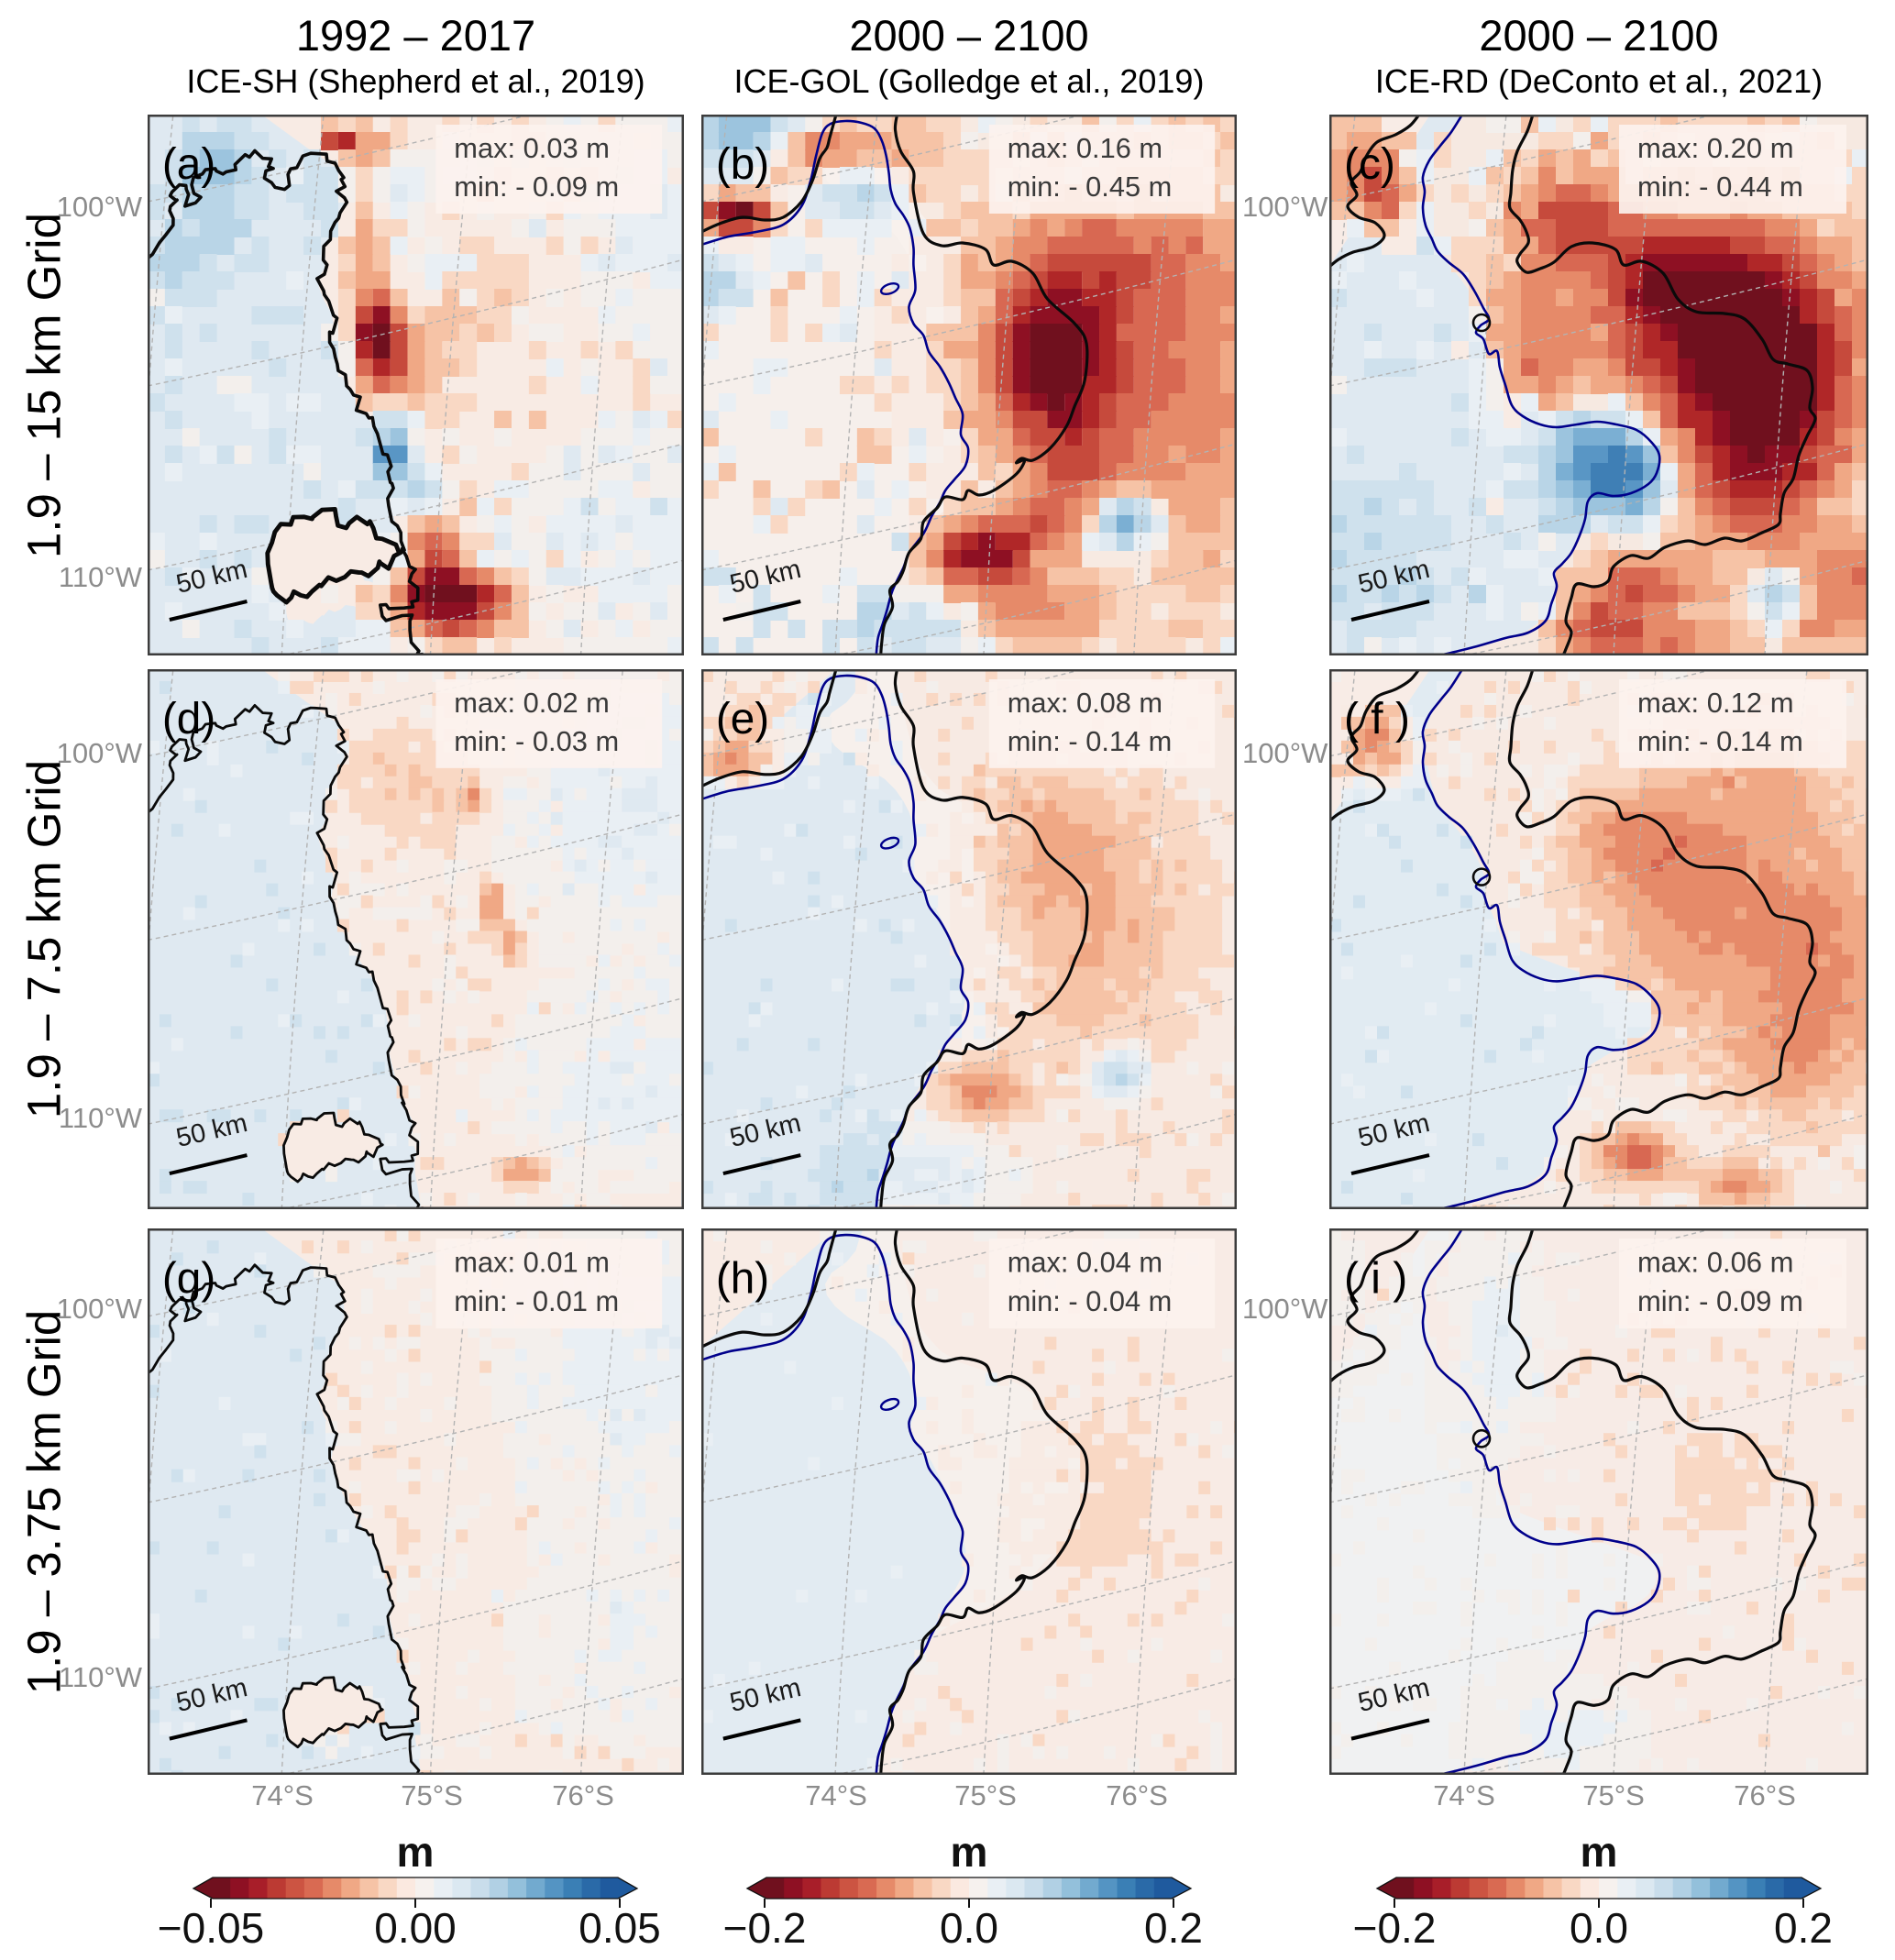 This screenshot has height=1960, width=1895. I want to click on svg-text: max: 0.06 m, so click(1715, 1262).